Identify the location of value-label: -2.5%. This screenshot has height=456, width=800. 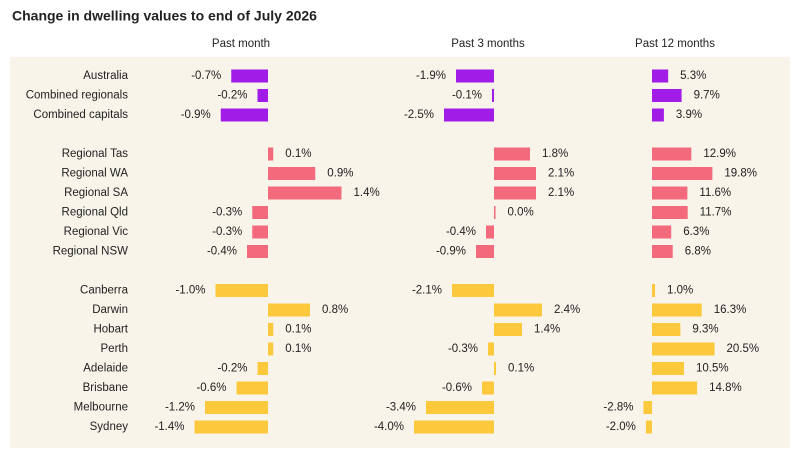
(419, 115).